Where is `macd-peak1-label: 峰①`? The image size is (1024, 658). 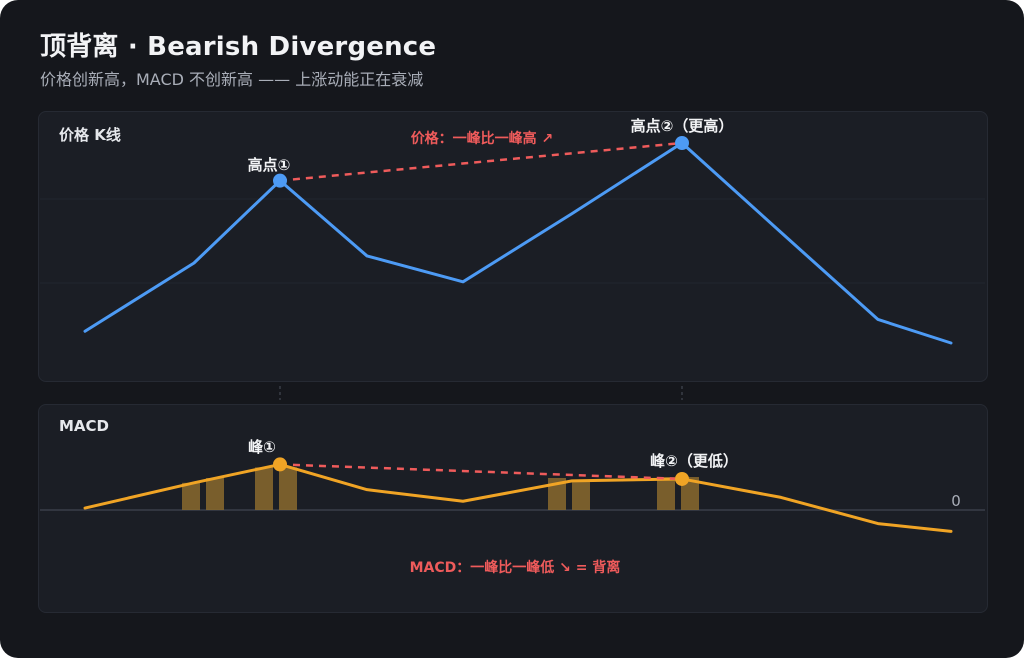 macd-peak1-label: 峰① is located at coordinates (262, 447).